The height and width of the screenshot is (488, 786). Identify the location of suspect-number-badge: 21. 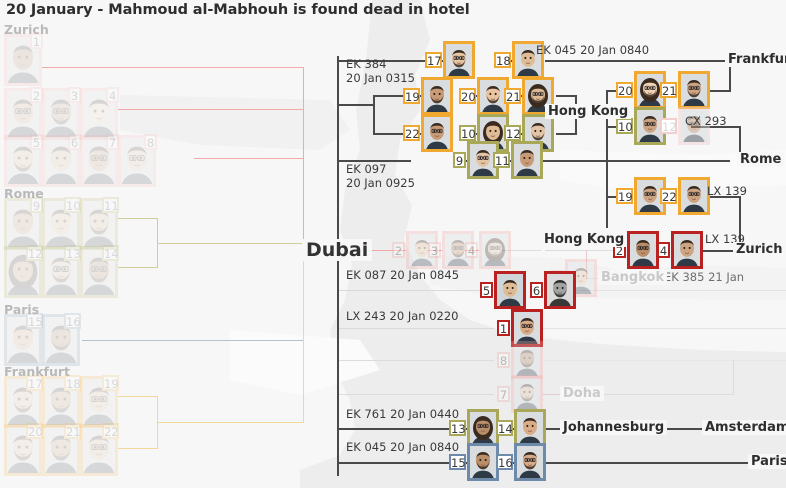
(72, 431).